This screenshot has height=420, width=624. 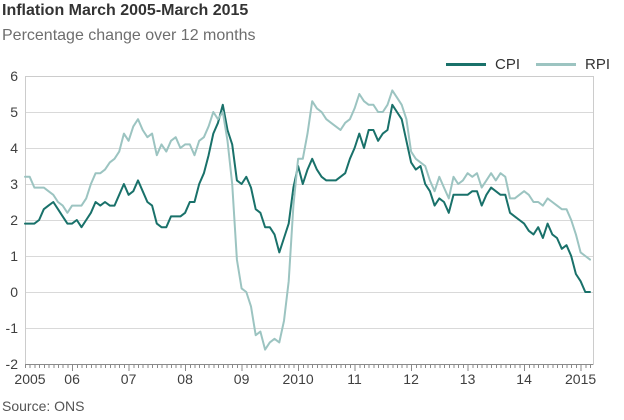 I want to click on y-tick-label: 3, so click(x=14, y=184).